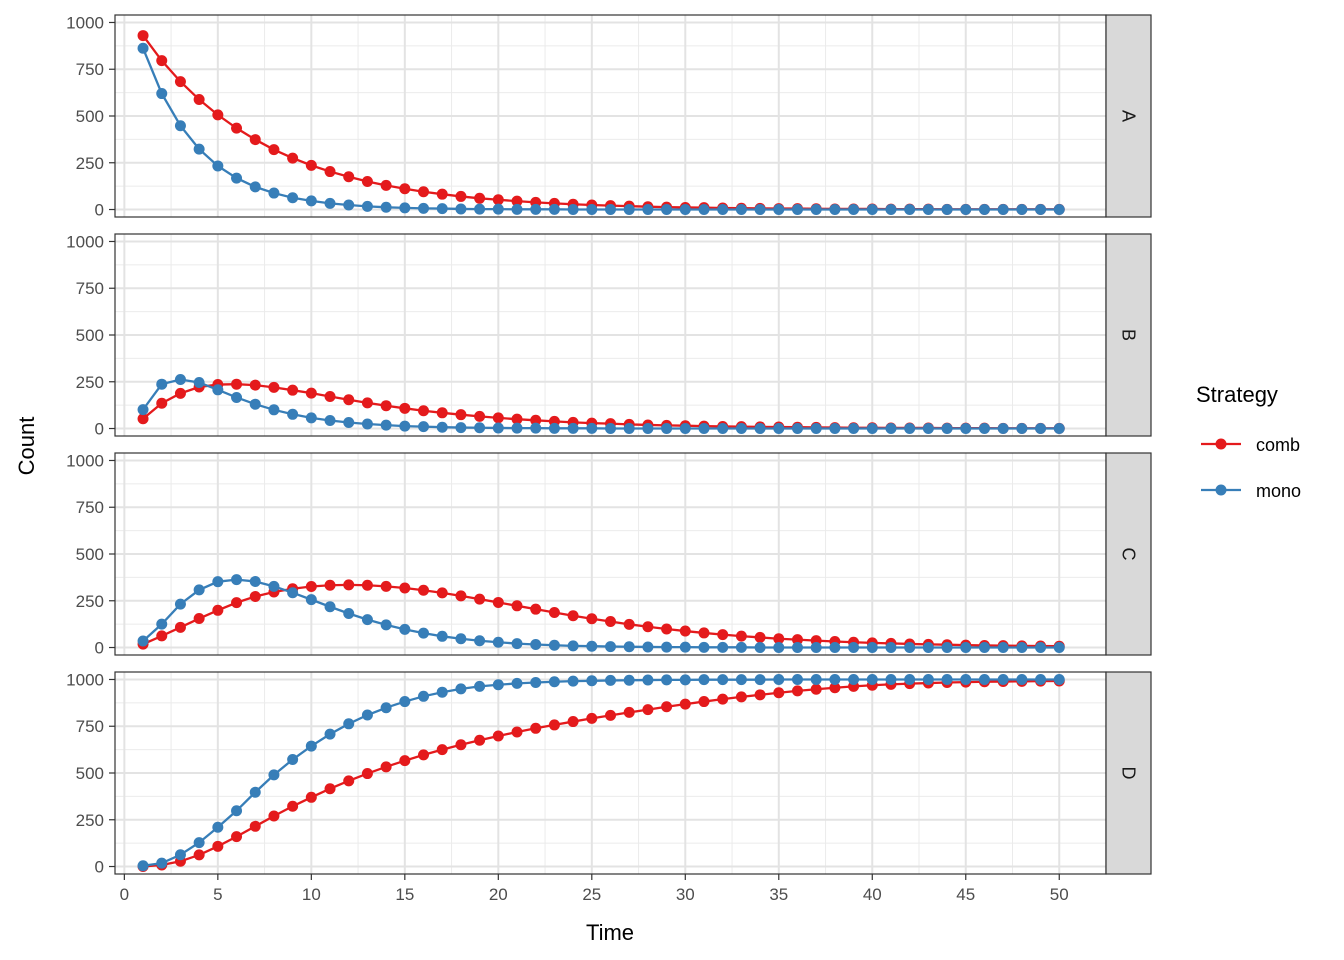 The image size is (1344, 960). What do you see at coordinates (1248, 441) in the screenshot?
I see `legend: Strategy comb mono` at bounding box center [1248, 441].